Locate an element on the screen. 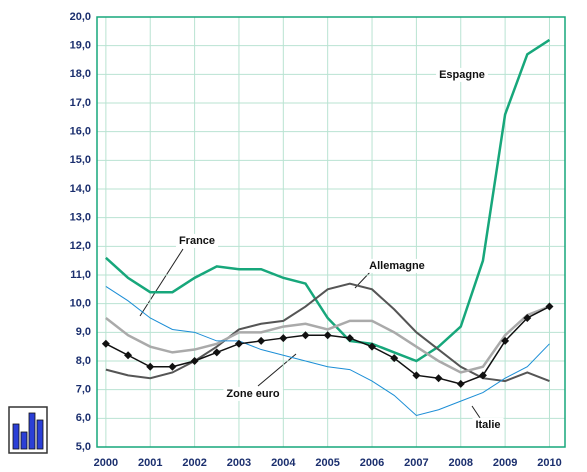  x-tick-label: 2007 is located at coordinates (416, 463).